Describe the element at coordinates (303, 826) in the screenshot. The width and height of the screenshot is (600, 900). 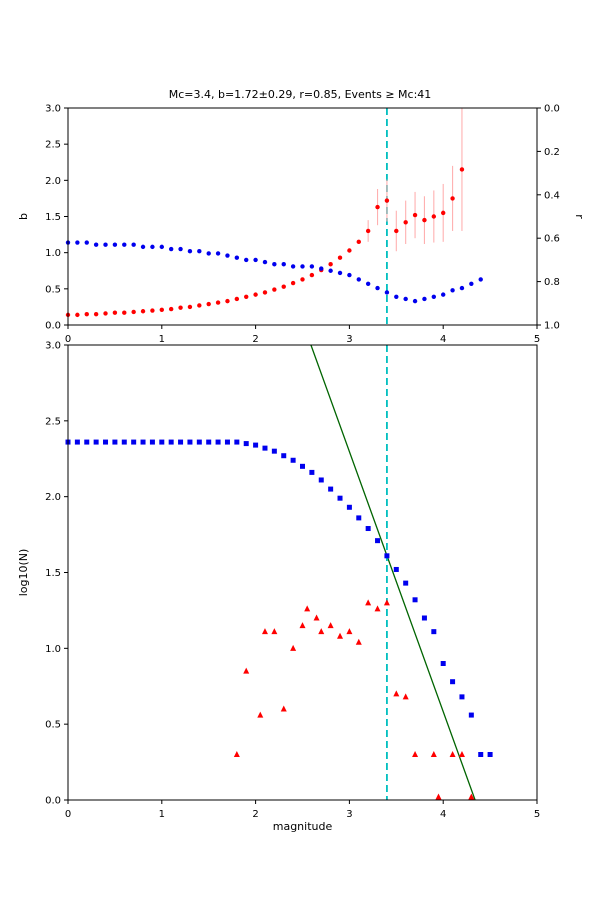
I see `x-axis-label: magnitude` at that location.